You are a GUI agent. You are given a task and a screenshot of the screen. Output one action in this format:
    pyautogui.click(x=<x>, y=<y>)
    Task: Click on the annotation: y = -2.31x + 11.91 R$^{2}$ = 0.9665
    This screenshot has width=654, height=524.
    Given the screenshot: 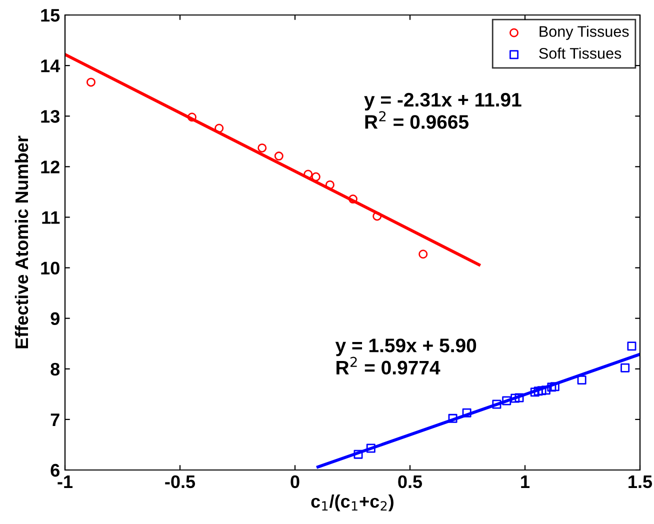 What is the action you would take?
    pyautogui.click(x=443, y=110)
    